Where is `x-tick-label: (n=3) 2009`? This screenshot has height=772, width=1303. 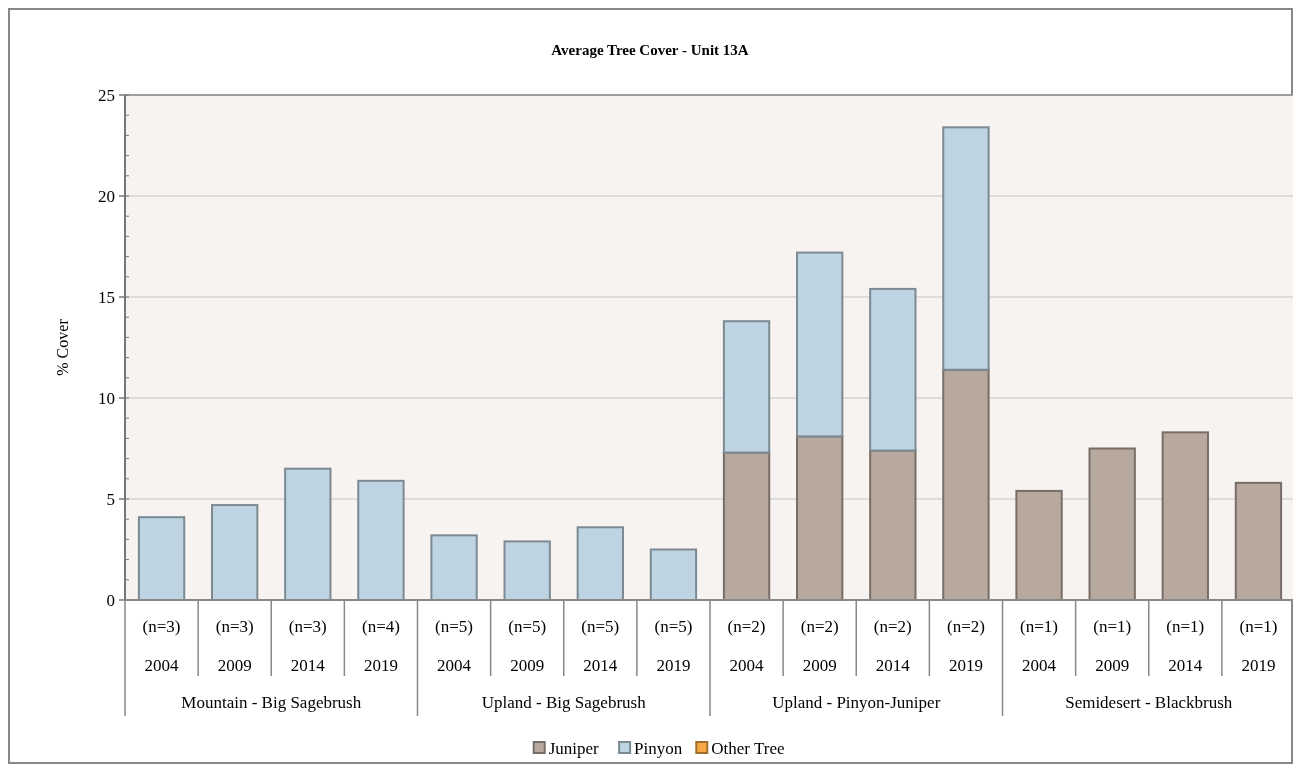
x-tick-label: (n=3) 2009 is located at coordinates (234, 646).